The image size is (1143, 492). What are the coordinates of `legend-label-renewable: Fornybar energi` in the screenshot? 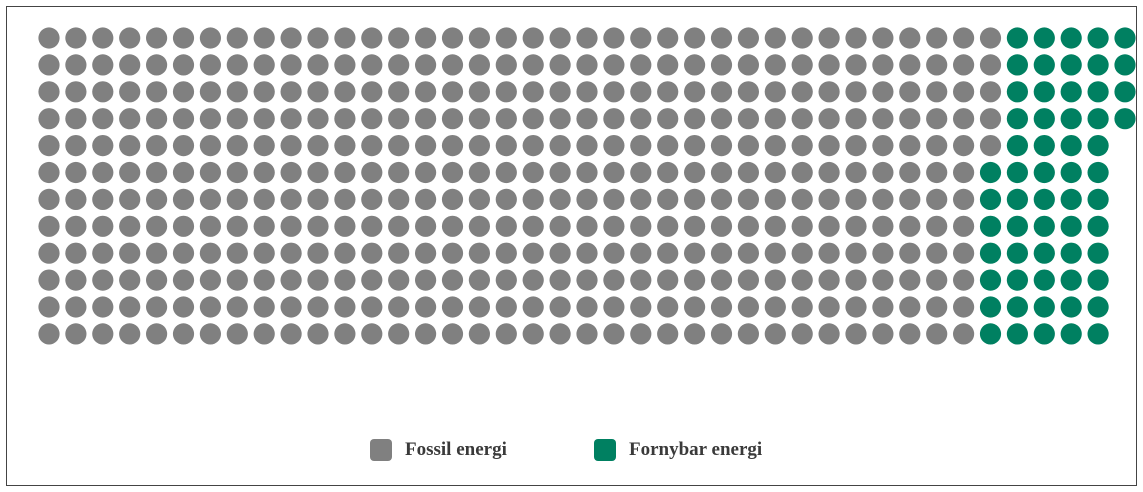 It's located at (696, 449).